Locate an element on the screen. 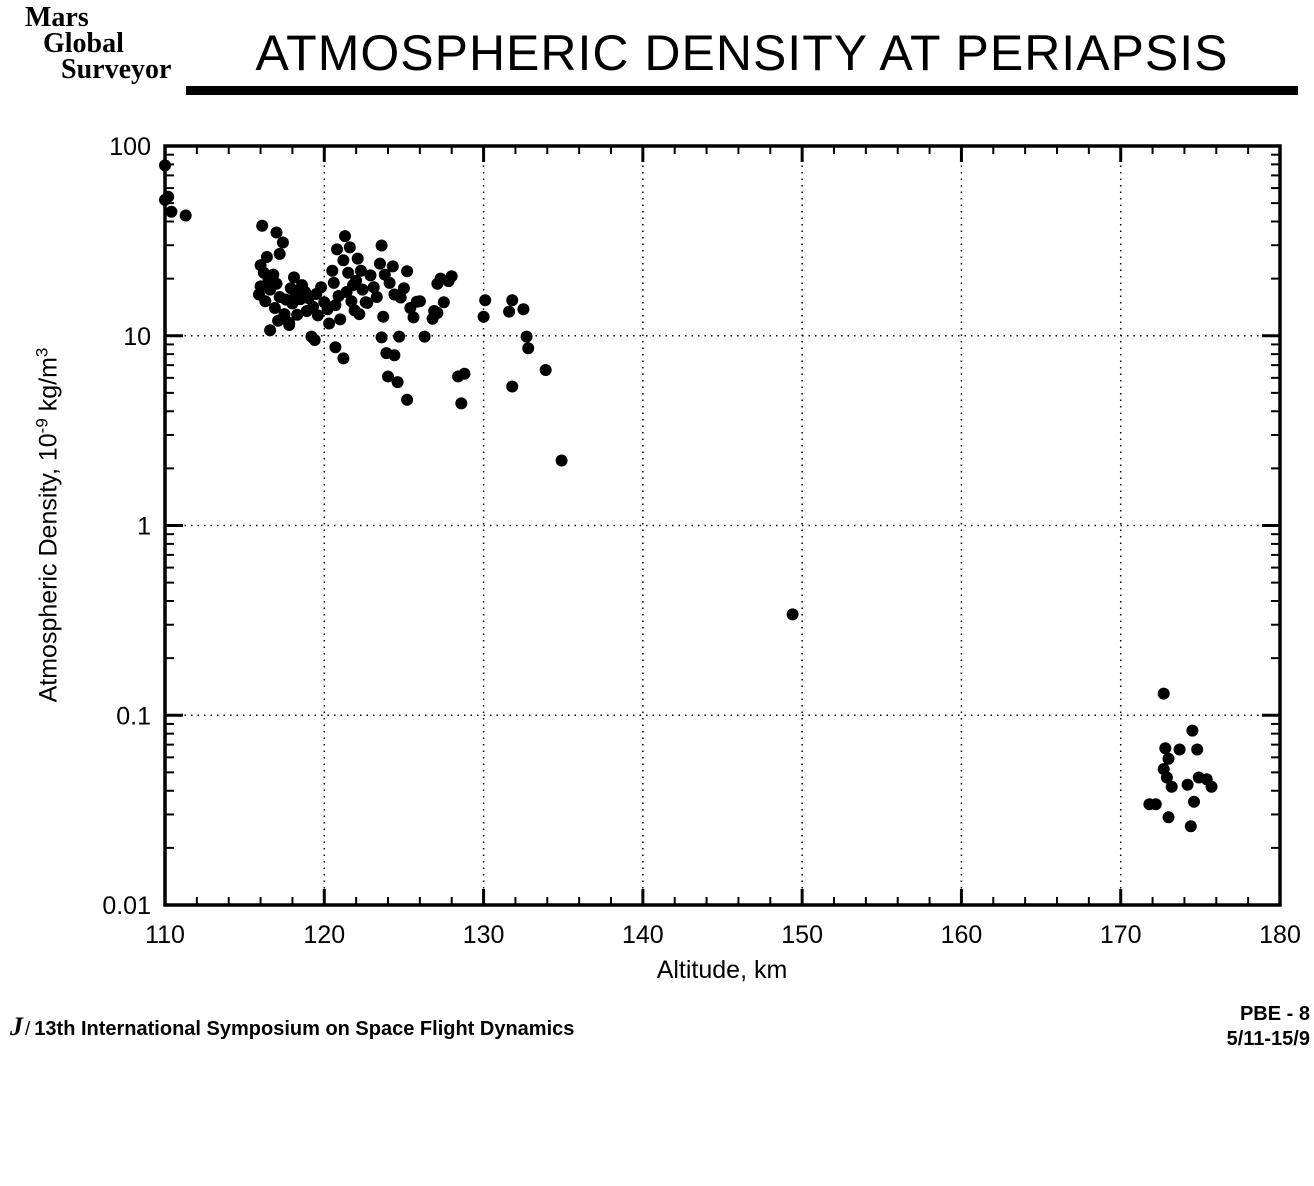 The width and height of the screenshot is (1314, 1186). logo-line-global: Global is located at coordinates (83, 43).